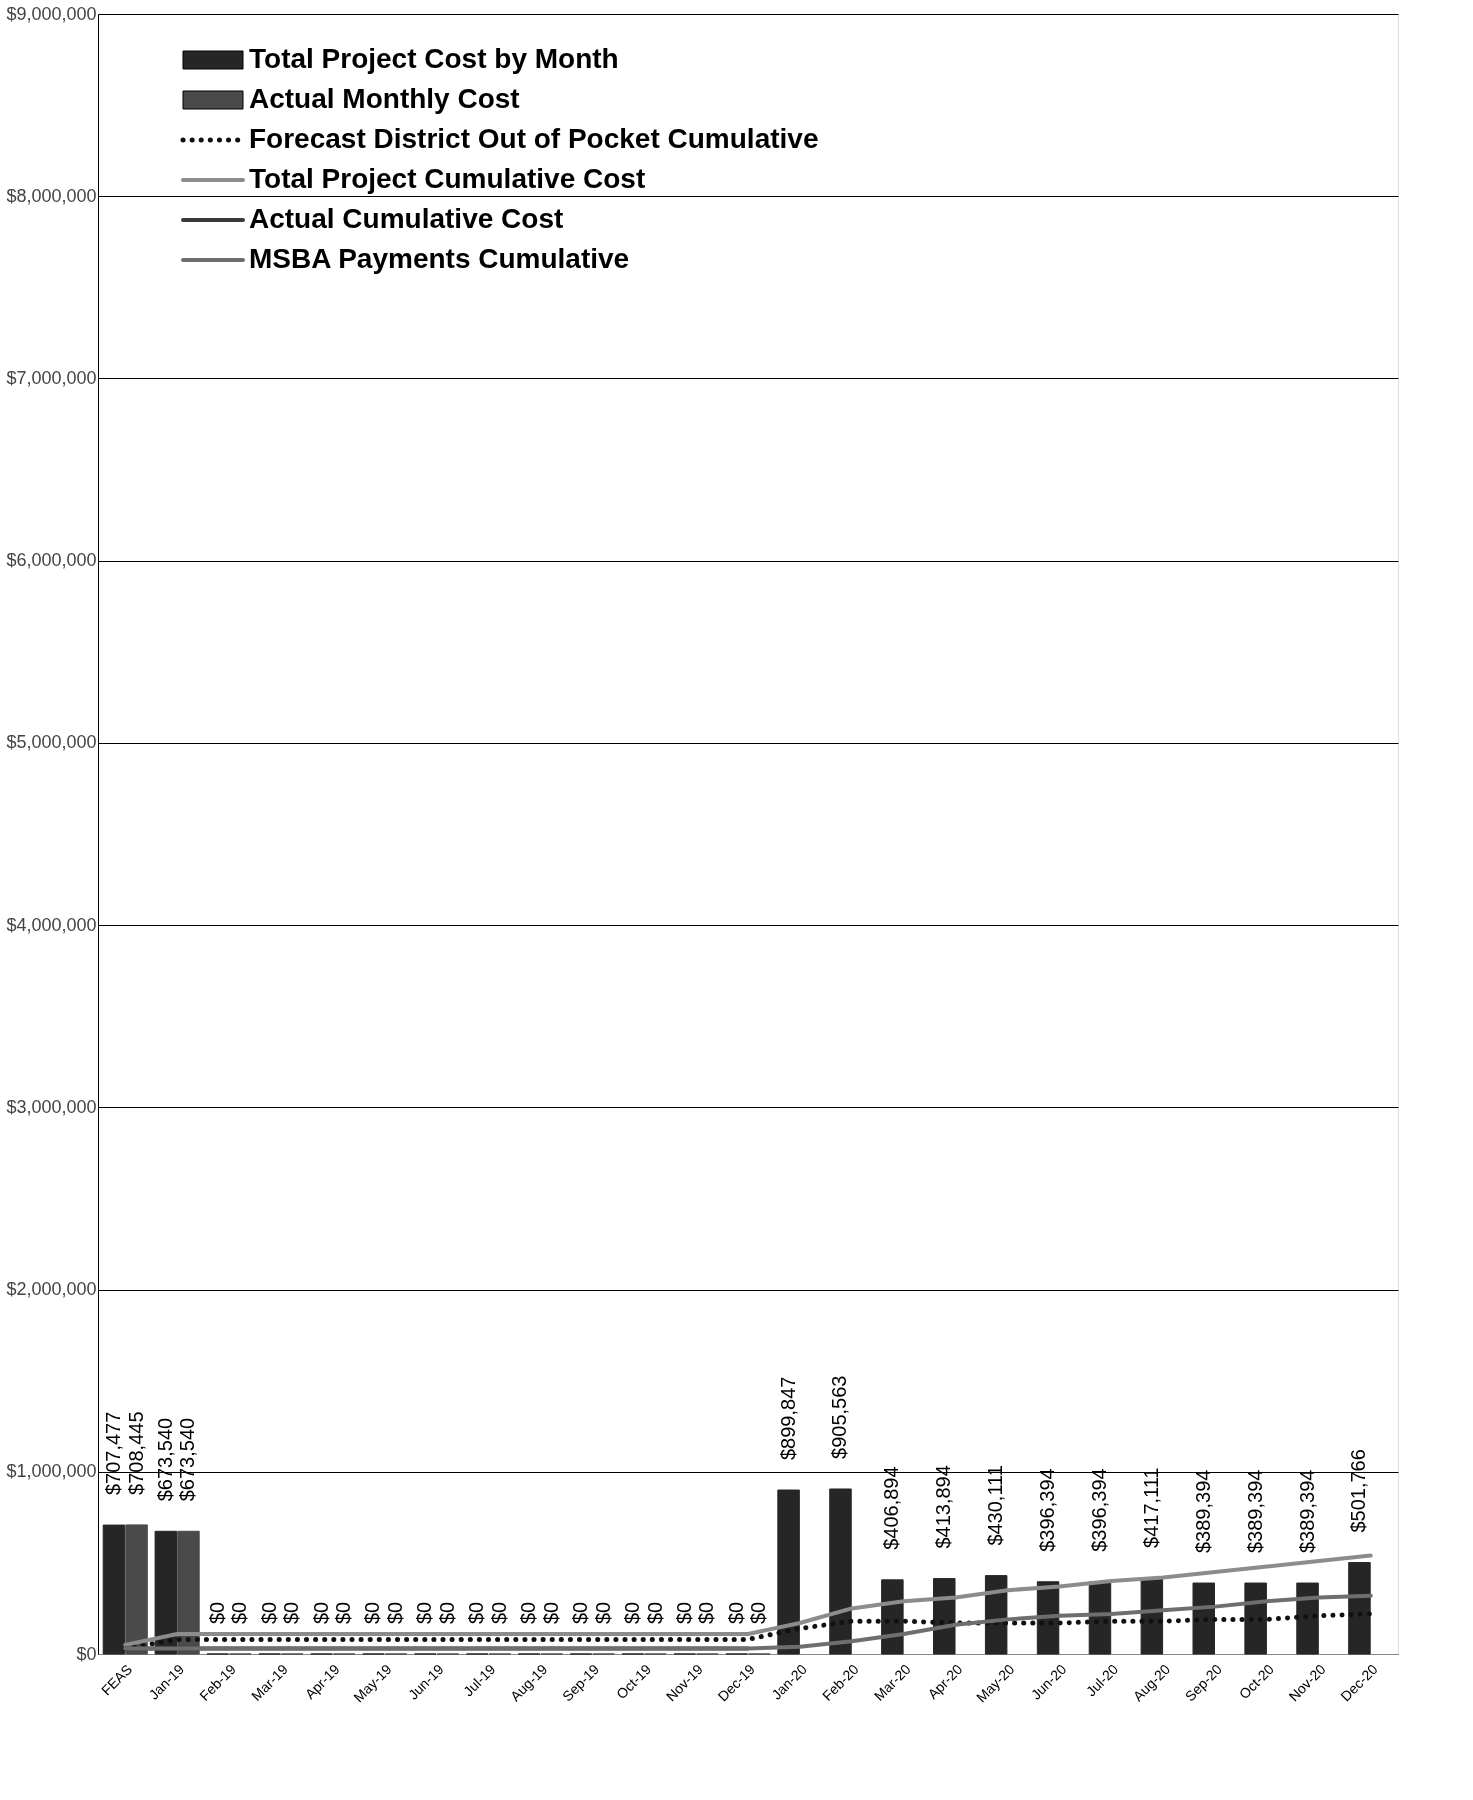  Describe the element at coordinates (406, 218) in the screenshot. I see `legend-label: Actual Cumulative Cost` at that location.